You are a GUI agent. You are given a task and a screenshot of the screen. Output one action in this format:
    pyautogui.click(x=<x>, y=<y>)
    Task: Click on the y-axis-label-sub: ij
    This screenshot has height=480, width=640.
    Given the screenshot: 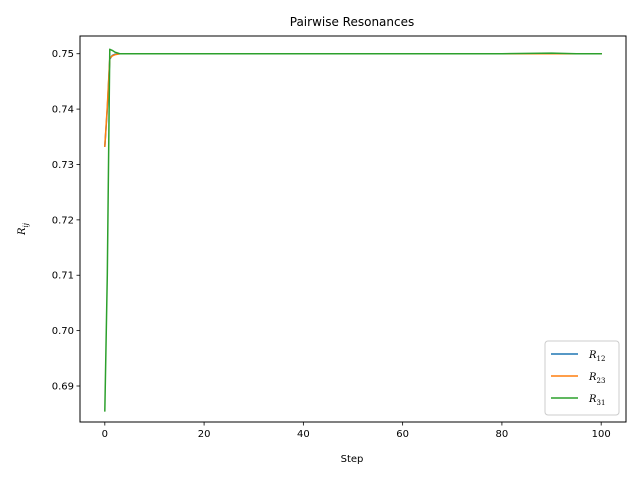 What is the action you would take?
    pyautogui.click(x=26, y=224)
    